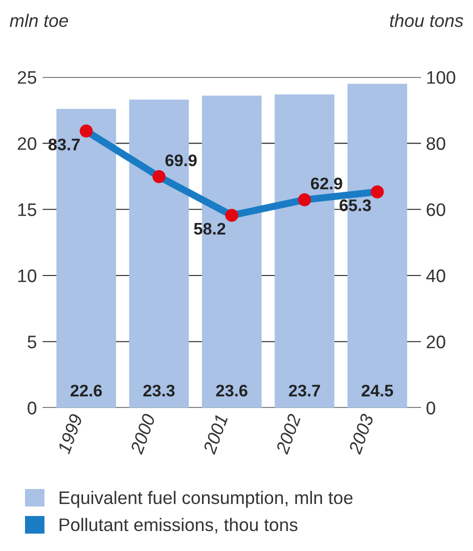 The height and width of the screenshot is (551, 473). I want to click on x-tick-label: 1999, so click(70, 433).